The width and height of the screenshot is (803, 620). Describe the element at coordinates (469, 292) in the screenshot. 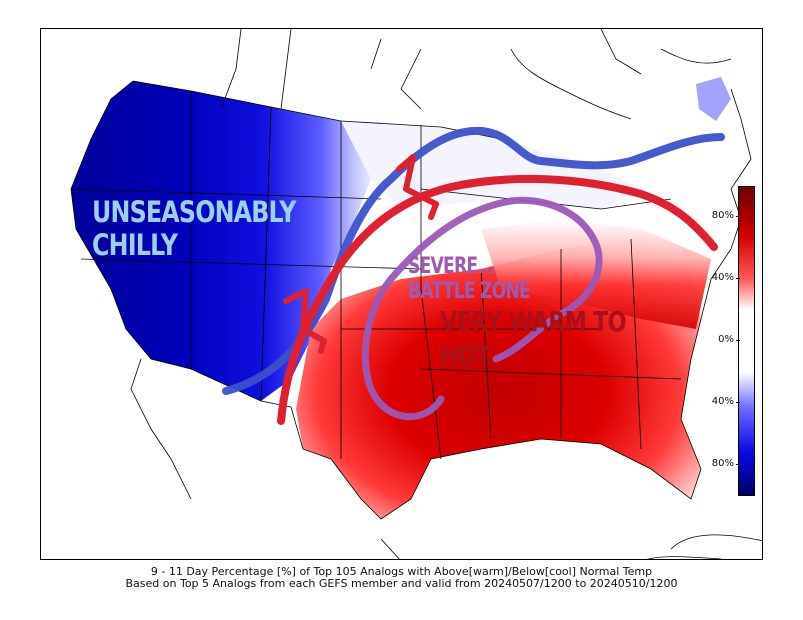

I see `severe-line-2: BATTLE ZONE` at that location.